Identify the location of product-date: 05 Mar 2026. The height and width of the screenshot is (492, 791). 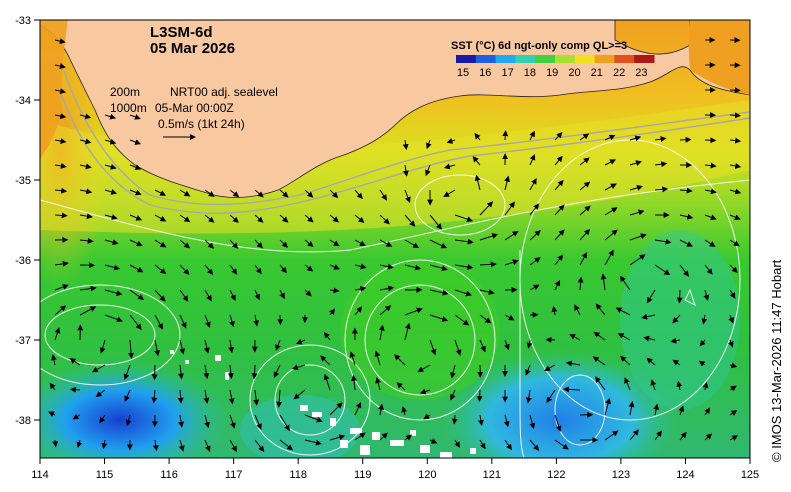
(192, 48).